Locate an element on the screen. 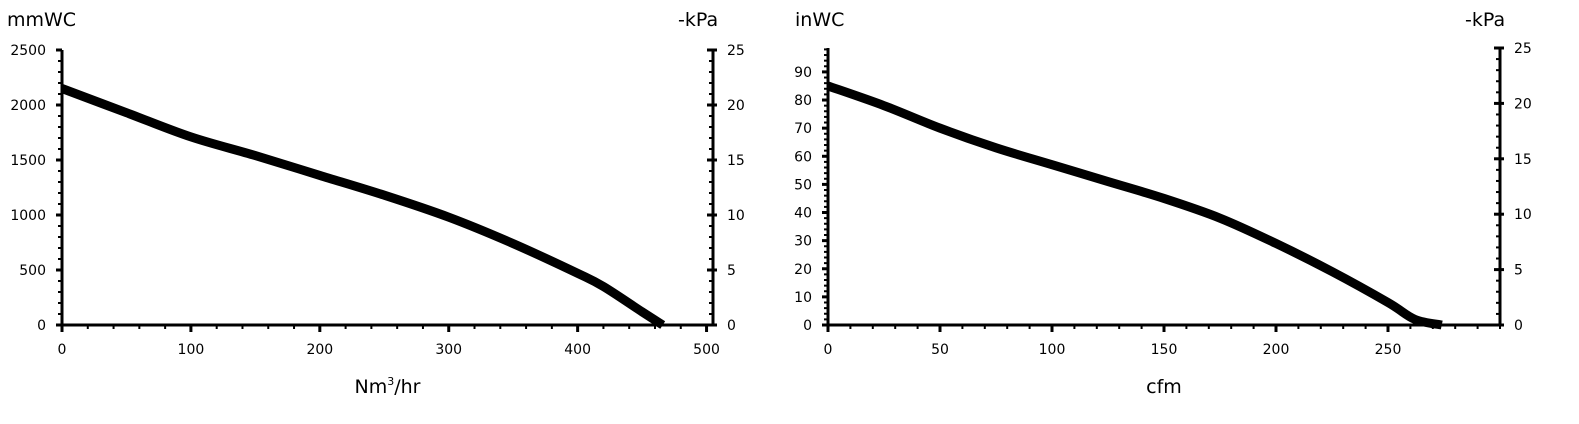  x-axis-title-suffix: /hr is located at coordinates (407, 387).